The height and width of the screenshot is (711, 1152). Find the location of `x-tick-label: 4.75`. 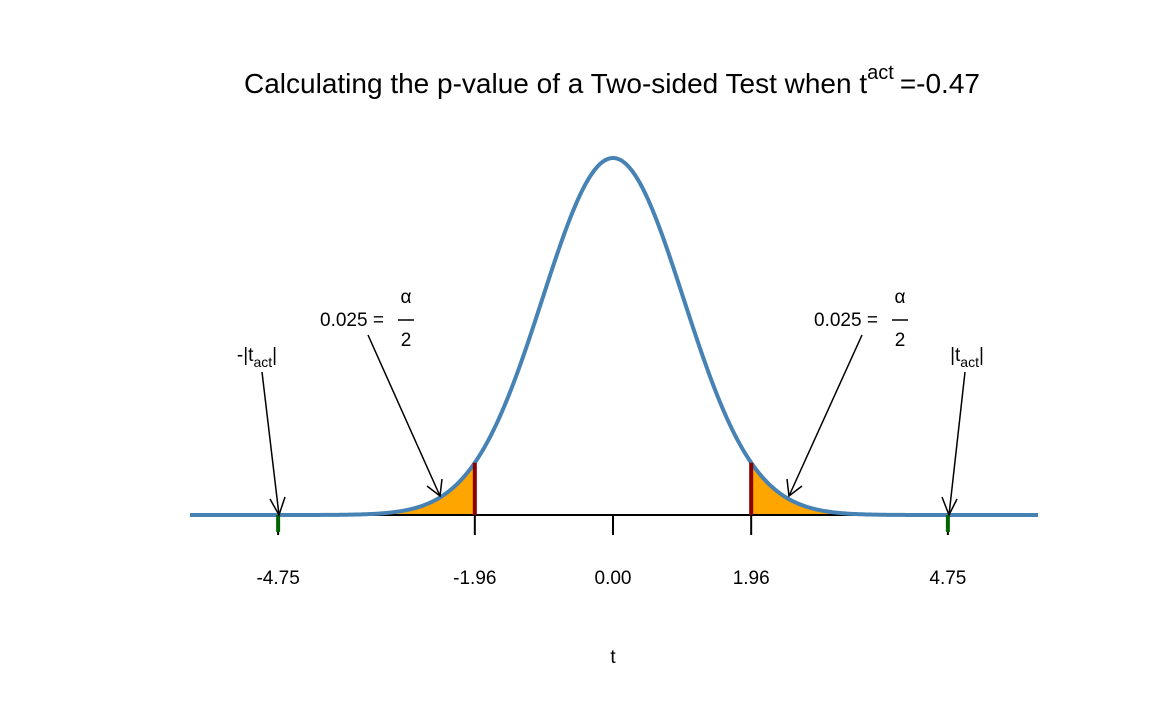

x-tick-label: 4.75 is located at coordinates (947, 578).